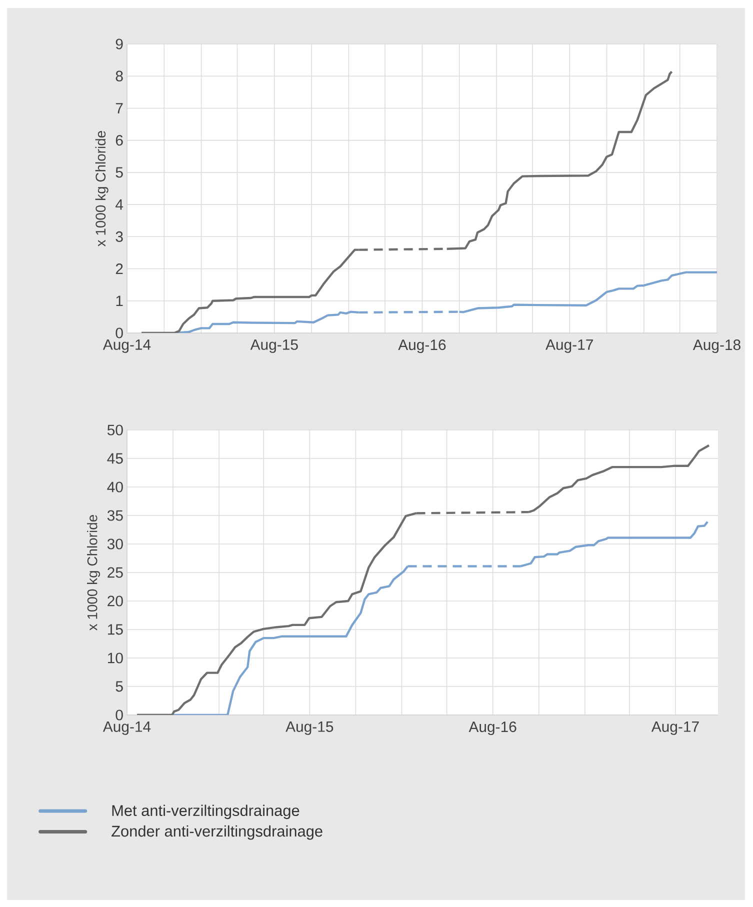 The image size is (753, 907). Describe the element at coordinates (119, 236) in the screenshot. I see `y-tick-label: 3` at that location.